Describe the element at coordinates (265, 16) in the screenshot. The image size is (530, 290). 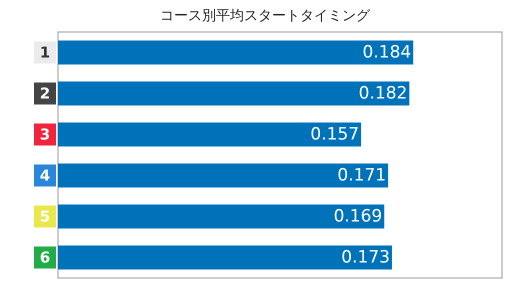
I see `chart-title: コース別平均スタートタイミング` at that location.